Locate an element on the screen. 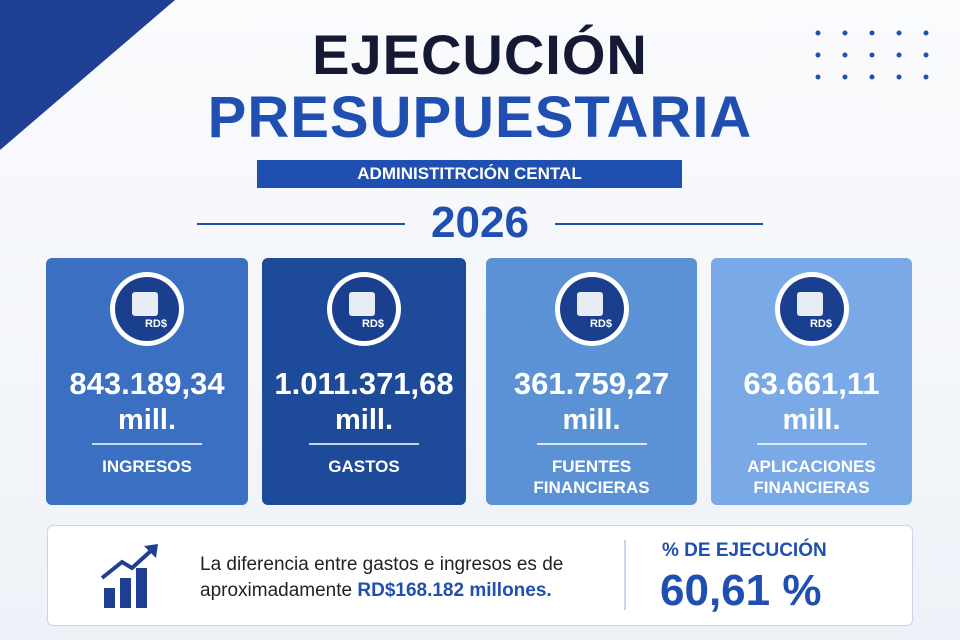 The image size is (960, 640). metric-label: % DE EJECUCIÓN is located at coordinates (744, 550).